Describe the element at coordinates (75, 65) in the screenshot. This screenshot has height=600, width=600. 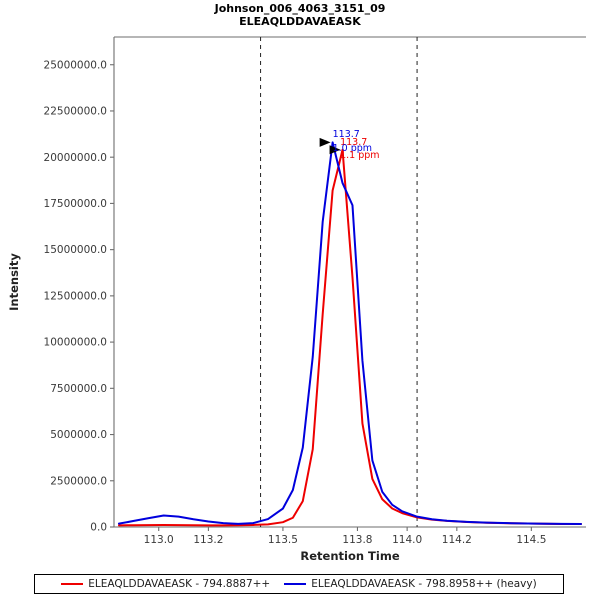
I see `y-axis-tick-label: 25000000.0` at that location.